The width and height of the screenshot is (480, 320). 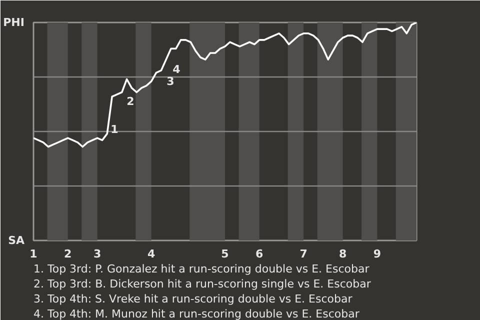 What do you see at coordinates (170, 81) in the screenshot?
I see `annotation: 3` at bounding box center [170, 81].